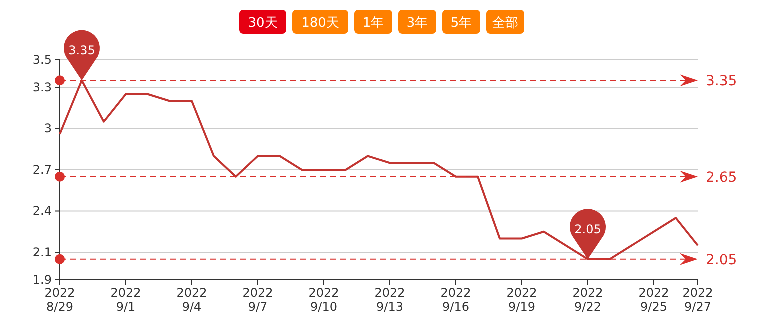 The height and width of the screenshot is (320, 764). Describe the element at coordinates (42, 169) in the screenshot. I see `y-tick-label: 2.7` at that location.